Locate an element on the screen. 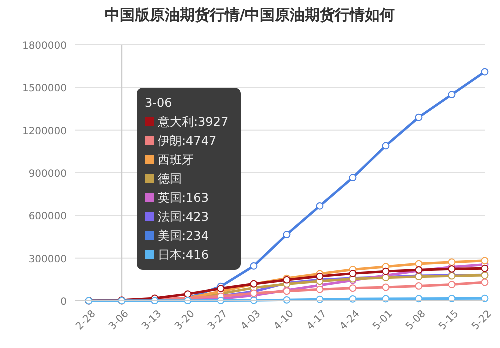  legend-label: 西班牙 is located at coordinates (176, 160).